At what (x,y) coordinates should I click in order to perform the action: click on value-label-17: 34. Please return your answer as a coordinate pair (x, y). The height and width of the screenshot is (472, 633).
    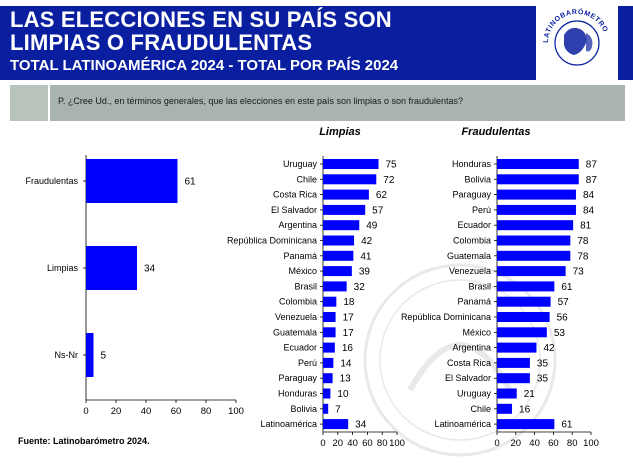
    Looking at the image, I should click on (361, 425).